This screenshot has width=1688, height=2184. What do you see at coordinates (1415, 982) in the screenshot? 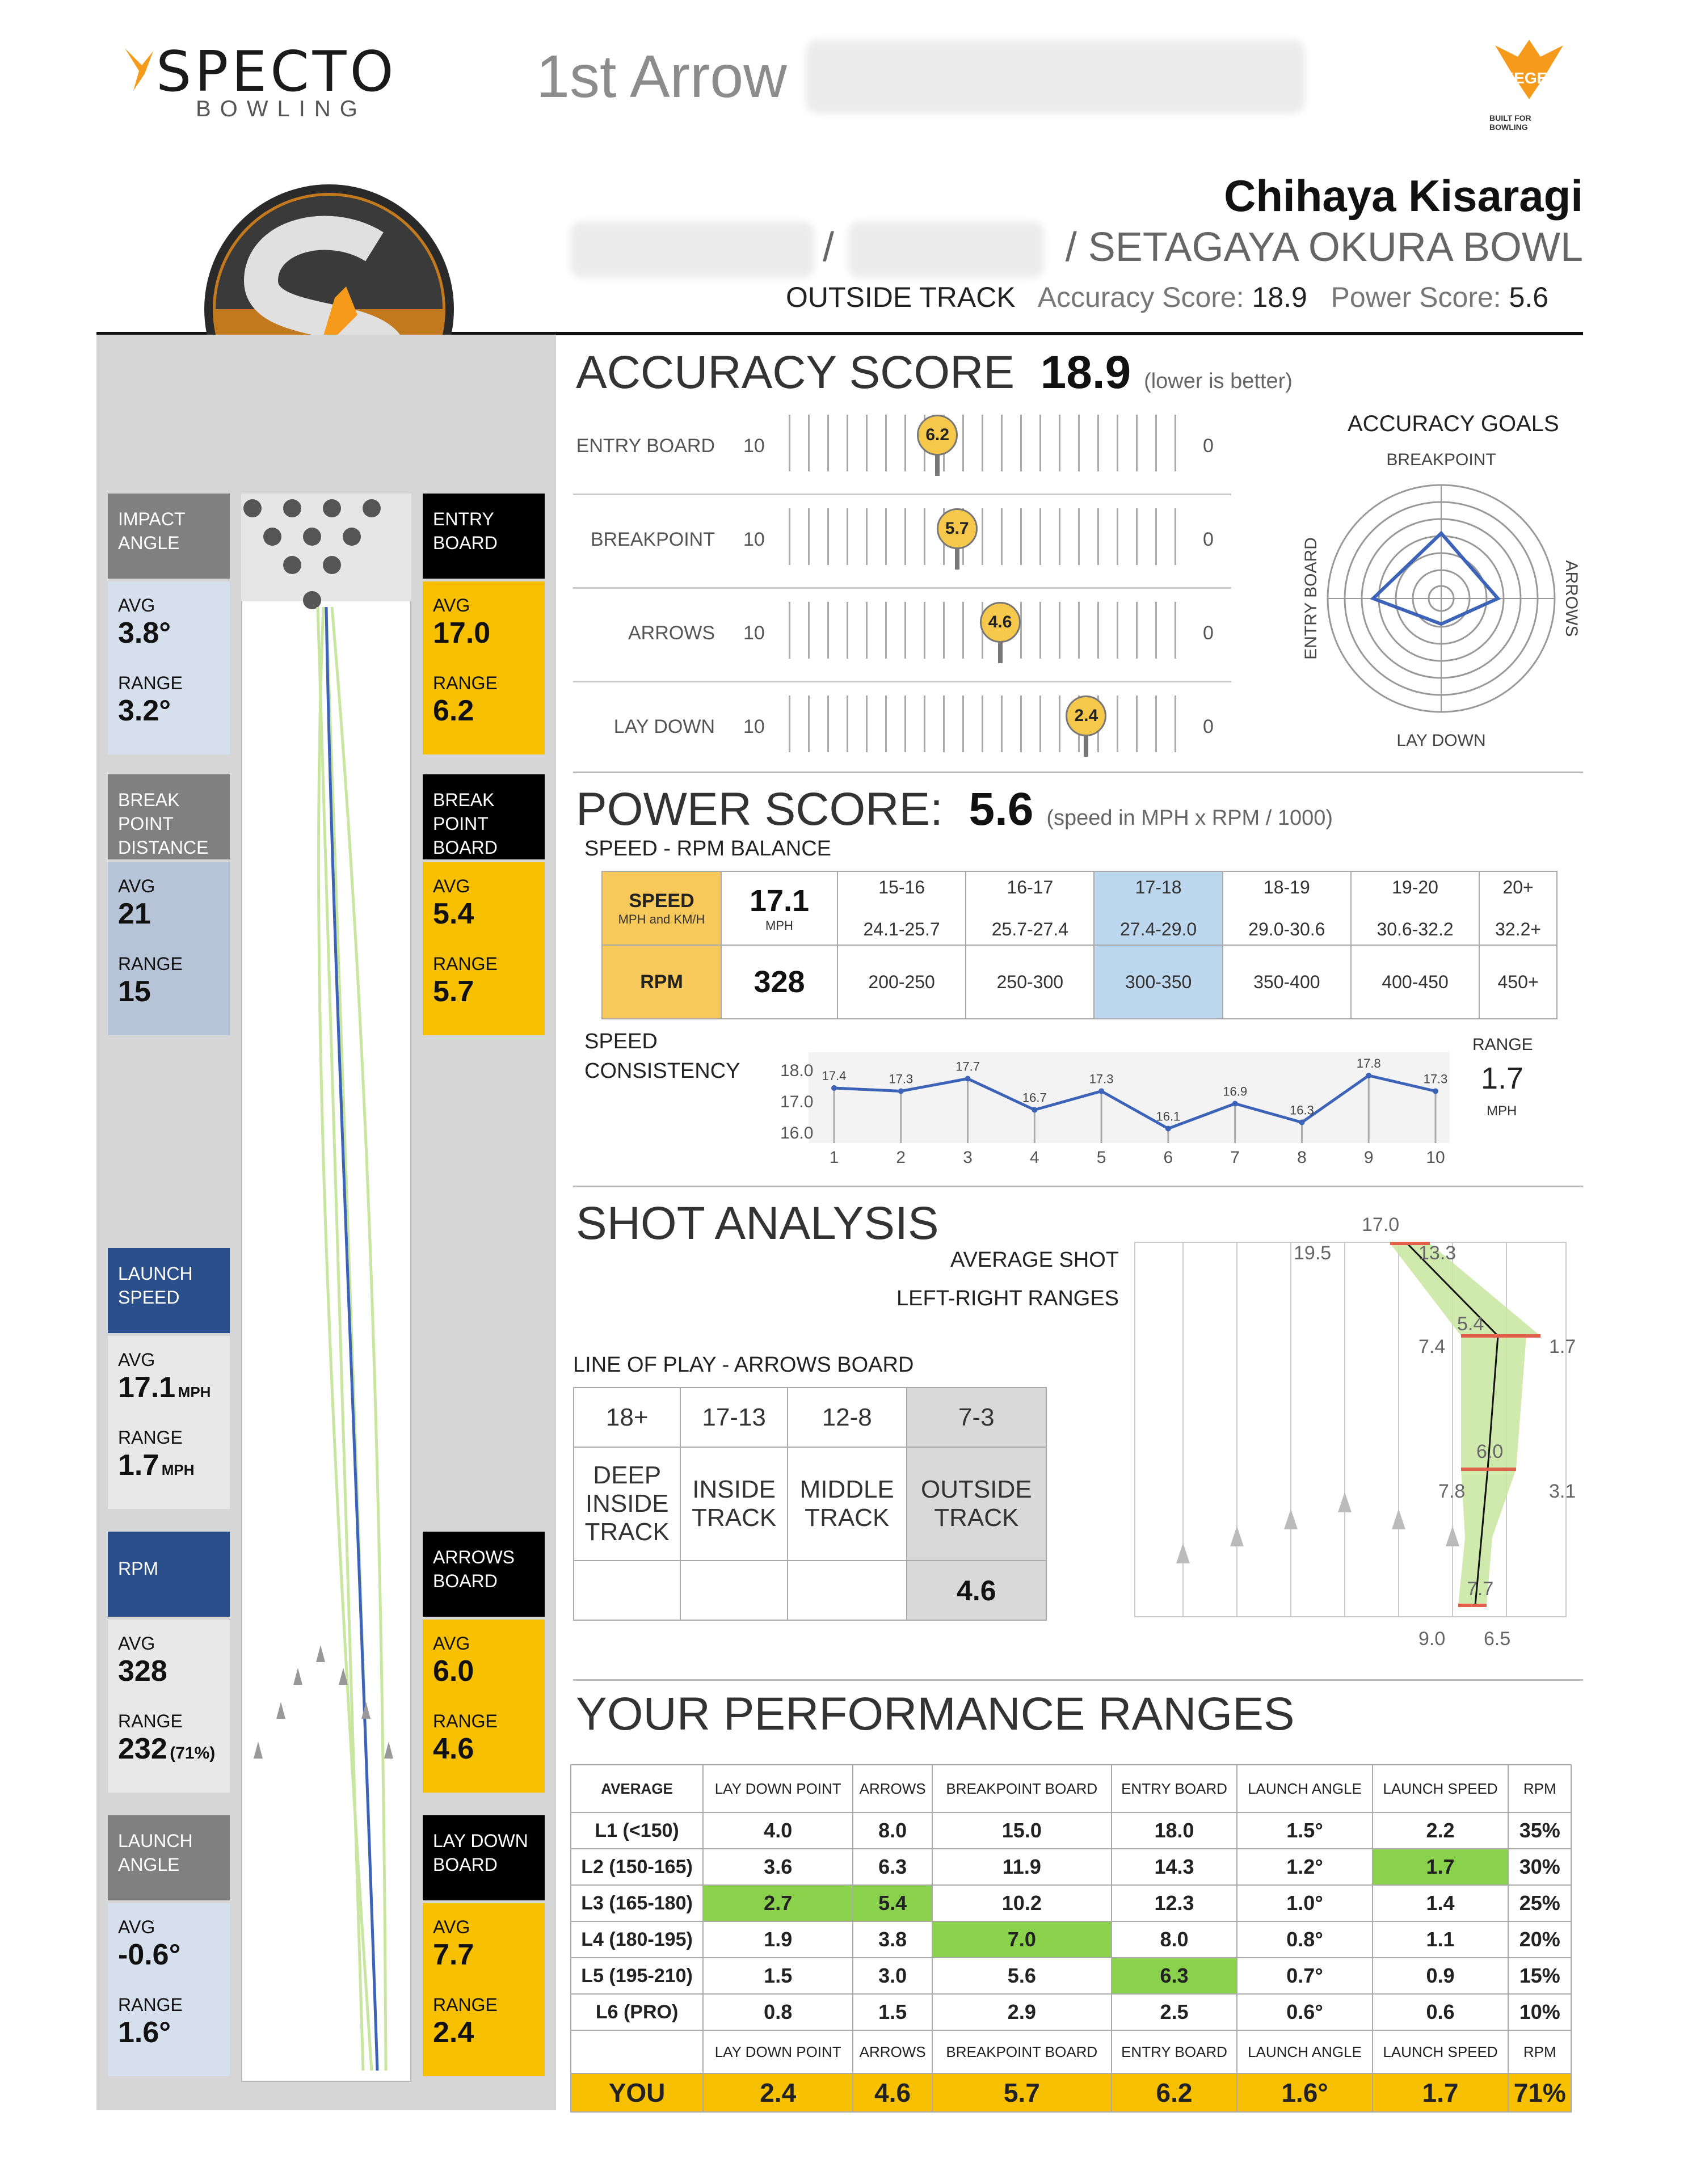
I see `rpm-col-4: 400-450` at bounding box center [1415, 982].